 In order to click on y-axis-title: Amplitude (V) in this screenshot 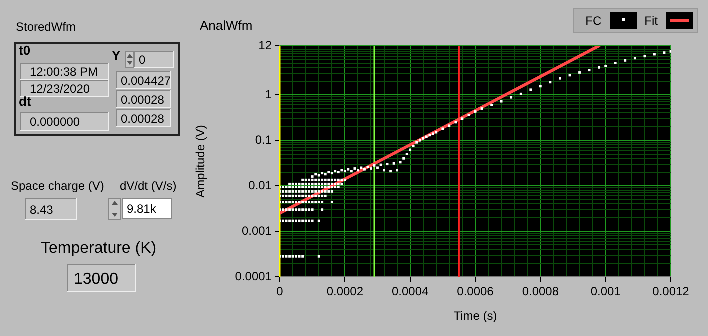, I will do `click(201, 161)`.